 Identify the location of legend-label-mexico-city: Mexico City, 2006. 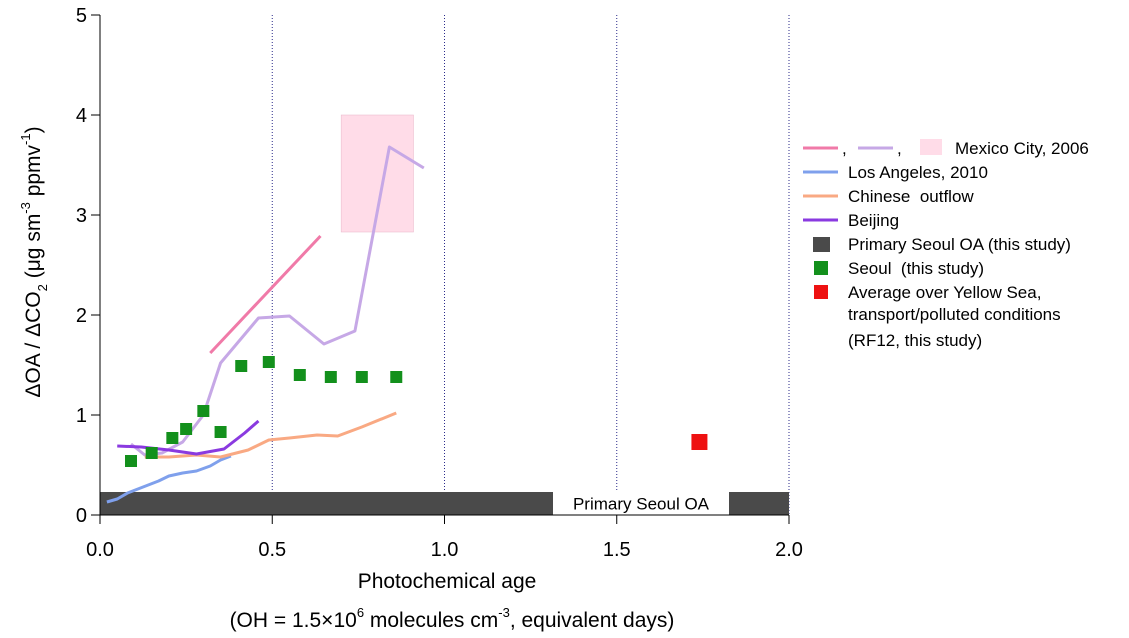
(1022, 148).